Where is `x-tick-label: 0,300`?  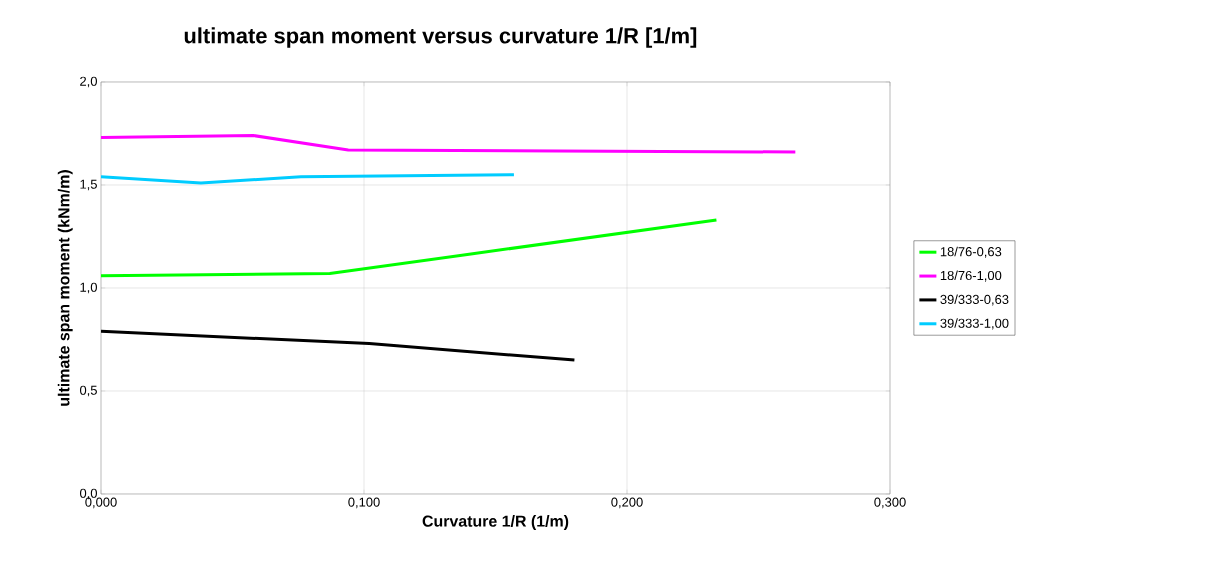
x-tick-label: 0,300 is located at coordinates (890, 503).